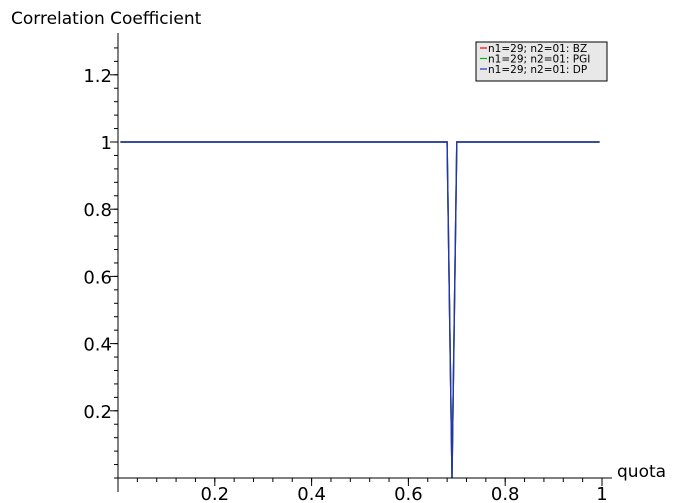 The width and height of the screenshot is (673, 503). What do you see at coordinates (106, 143) in the screenshot?
I see `y-tick-label: 1` at bounding box center [106, 143].